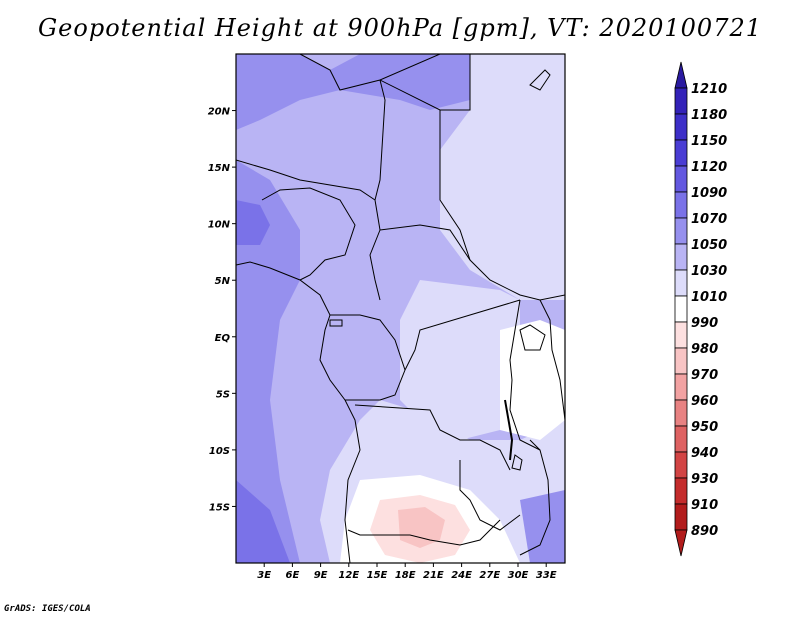 Image resolution: width=800 pixels, height=618 pixels. What do you see at coordinates (219, 168) in the screenshot?
I see `lat-tick-label: 15N` at bounding box center [219, 168].